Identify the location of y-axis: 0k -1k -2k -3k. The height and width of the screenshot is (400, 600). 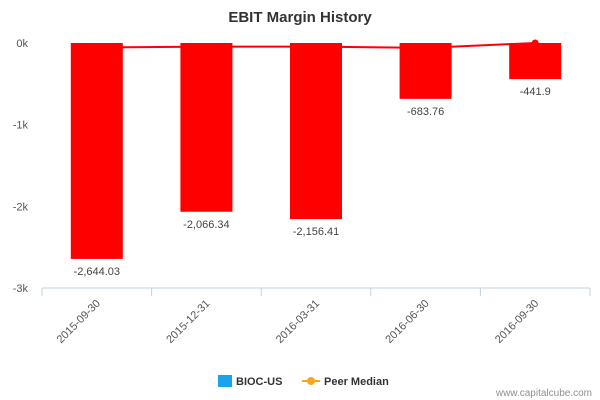
(21, 166).